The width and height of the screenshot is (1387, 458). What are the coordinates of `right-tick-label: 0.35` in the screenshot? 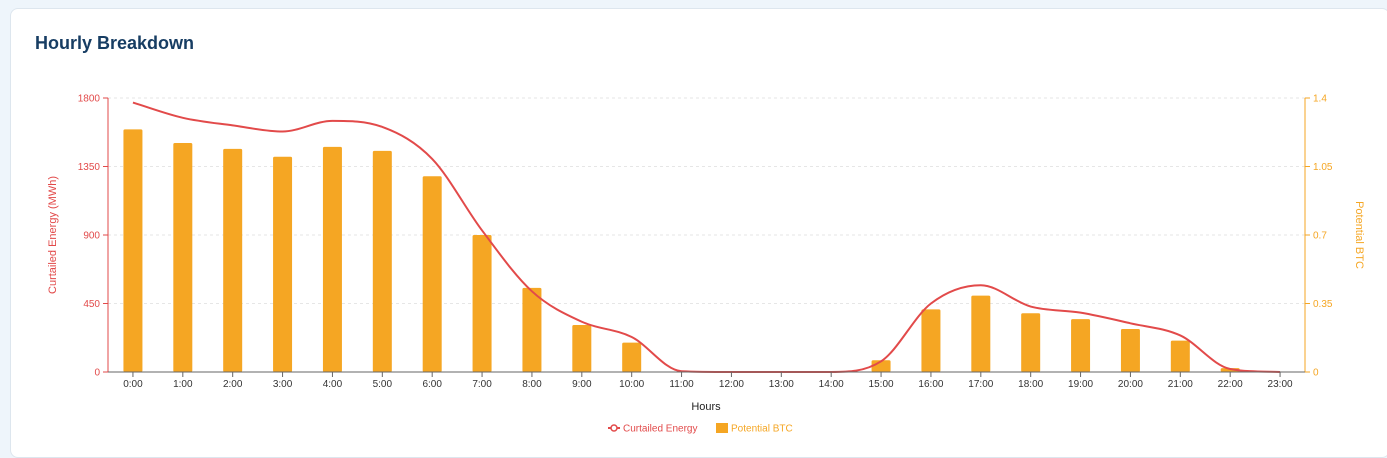 It's located at (1323, 304).